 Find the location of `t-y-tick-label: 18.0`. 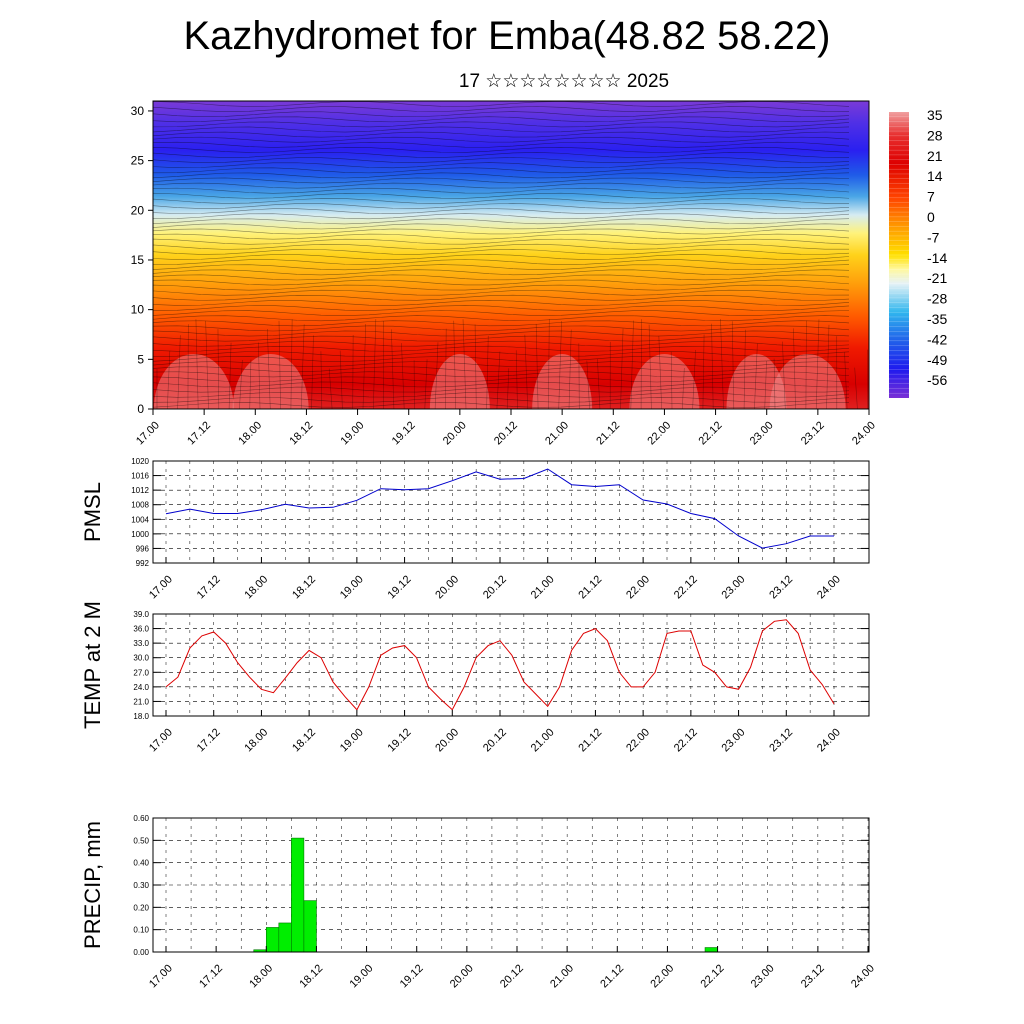

t-y-tick-label: 18.0 is located at coordinates (141, 716).